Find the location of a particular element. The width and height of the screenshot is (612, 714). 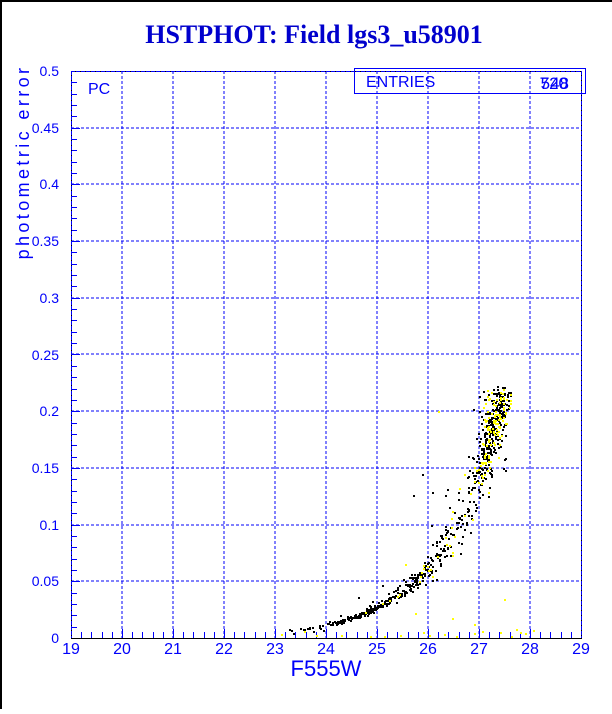

svg-text: 0.3 is located at coordinates (50, 298).